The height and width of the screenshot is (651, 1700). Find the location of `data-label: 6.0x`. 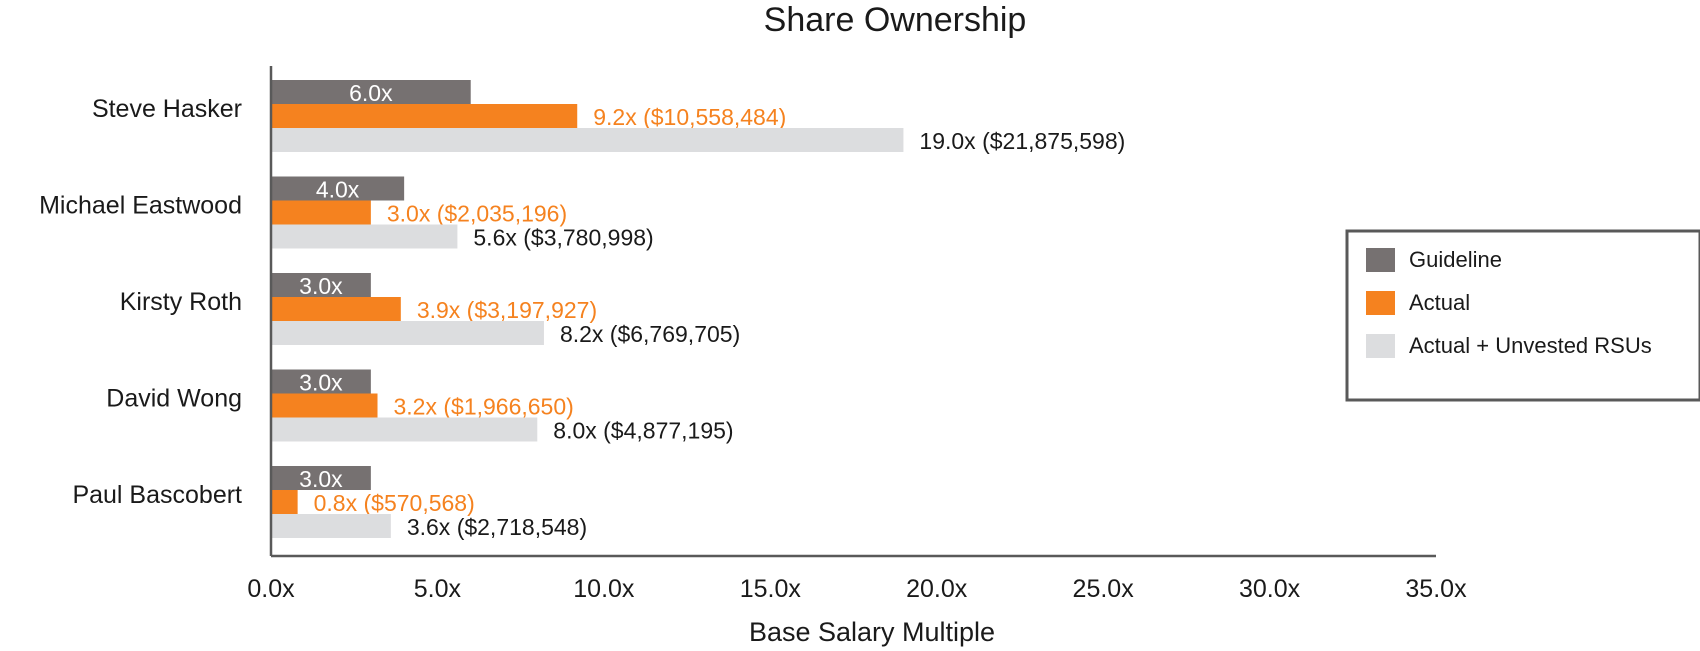

data-label: 6.0x is located at coordinates (371, 93).